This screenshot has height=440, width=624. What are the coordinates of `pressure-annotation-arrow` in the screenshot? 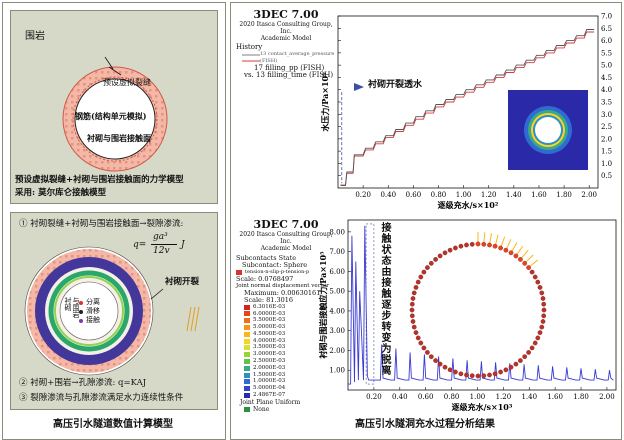 It's located at (359, 87).